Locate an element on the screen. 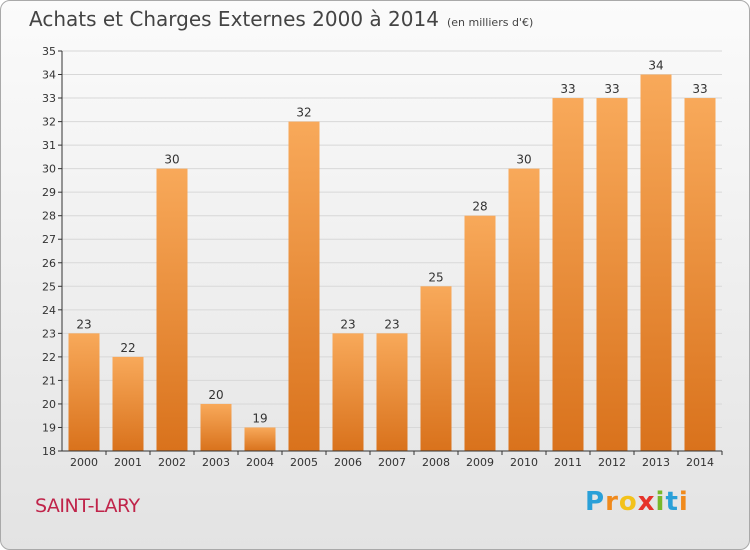 This screenshot has width=750, height=550. x-tick-label: 2005 is located at coordinates (304, 462).